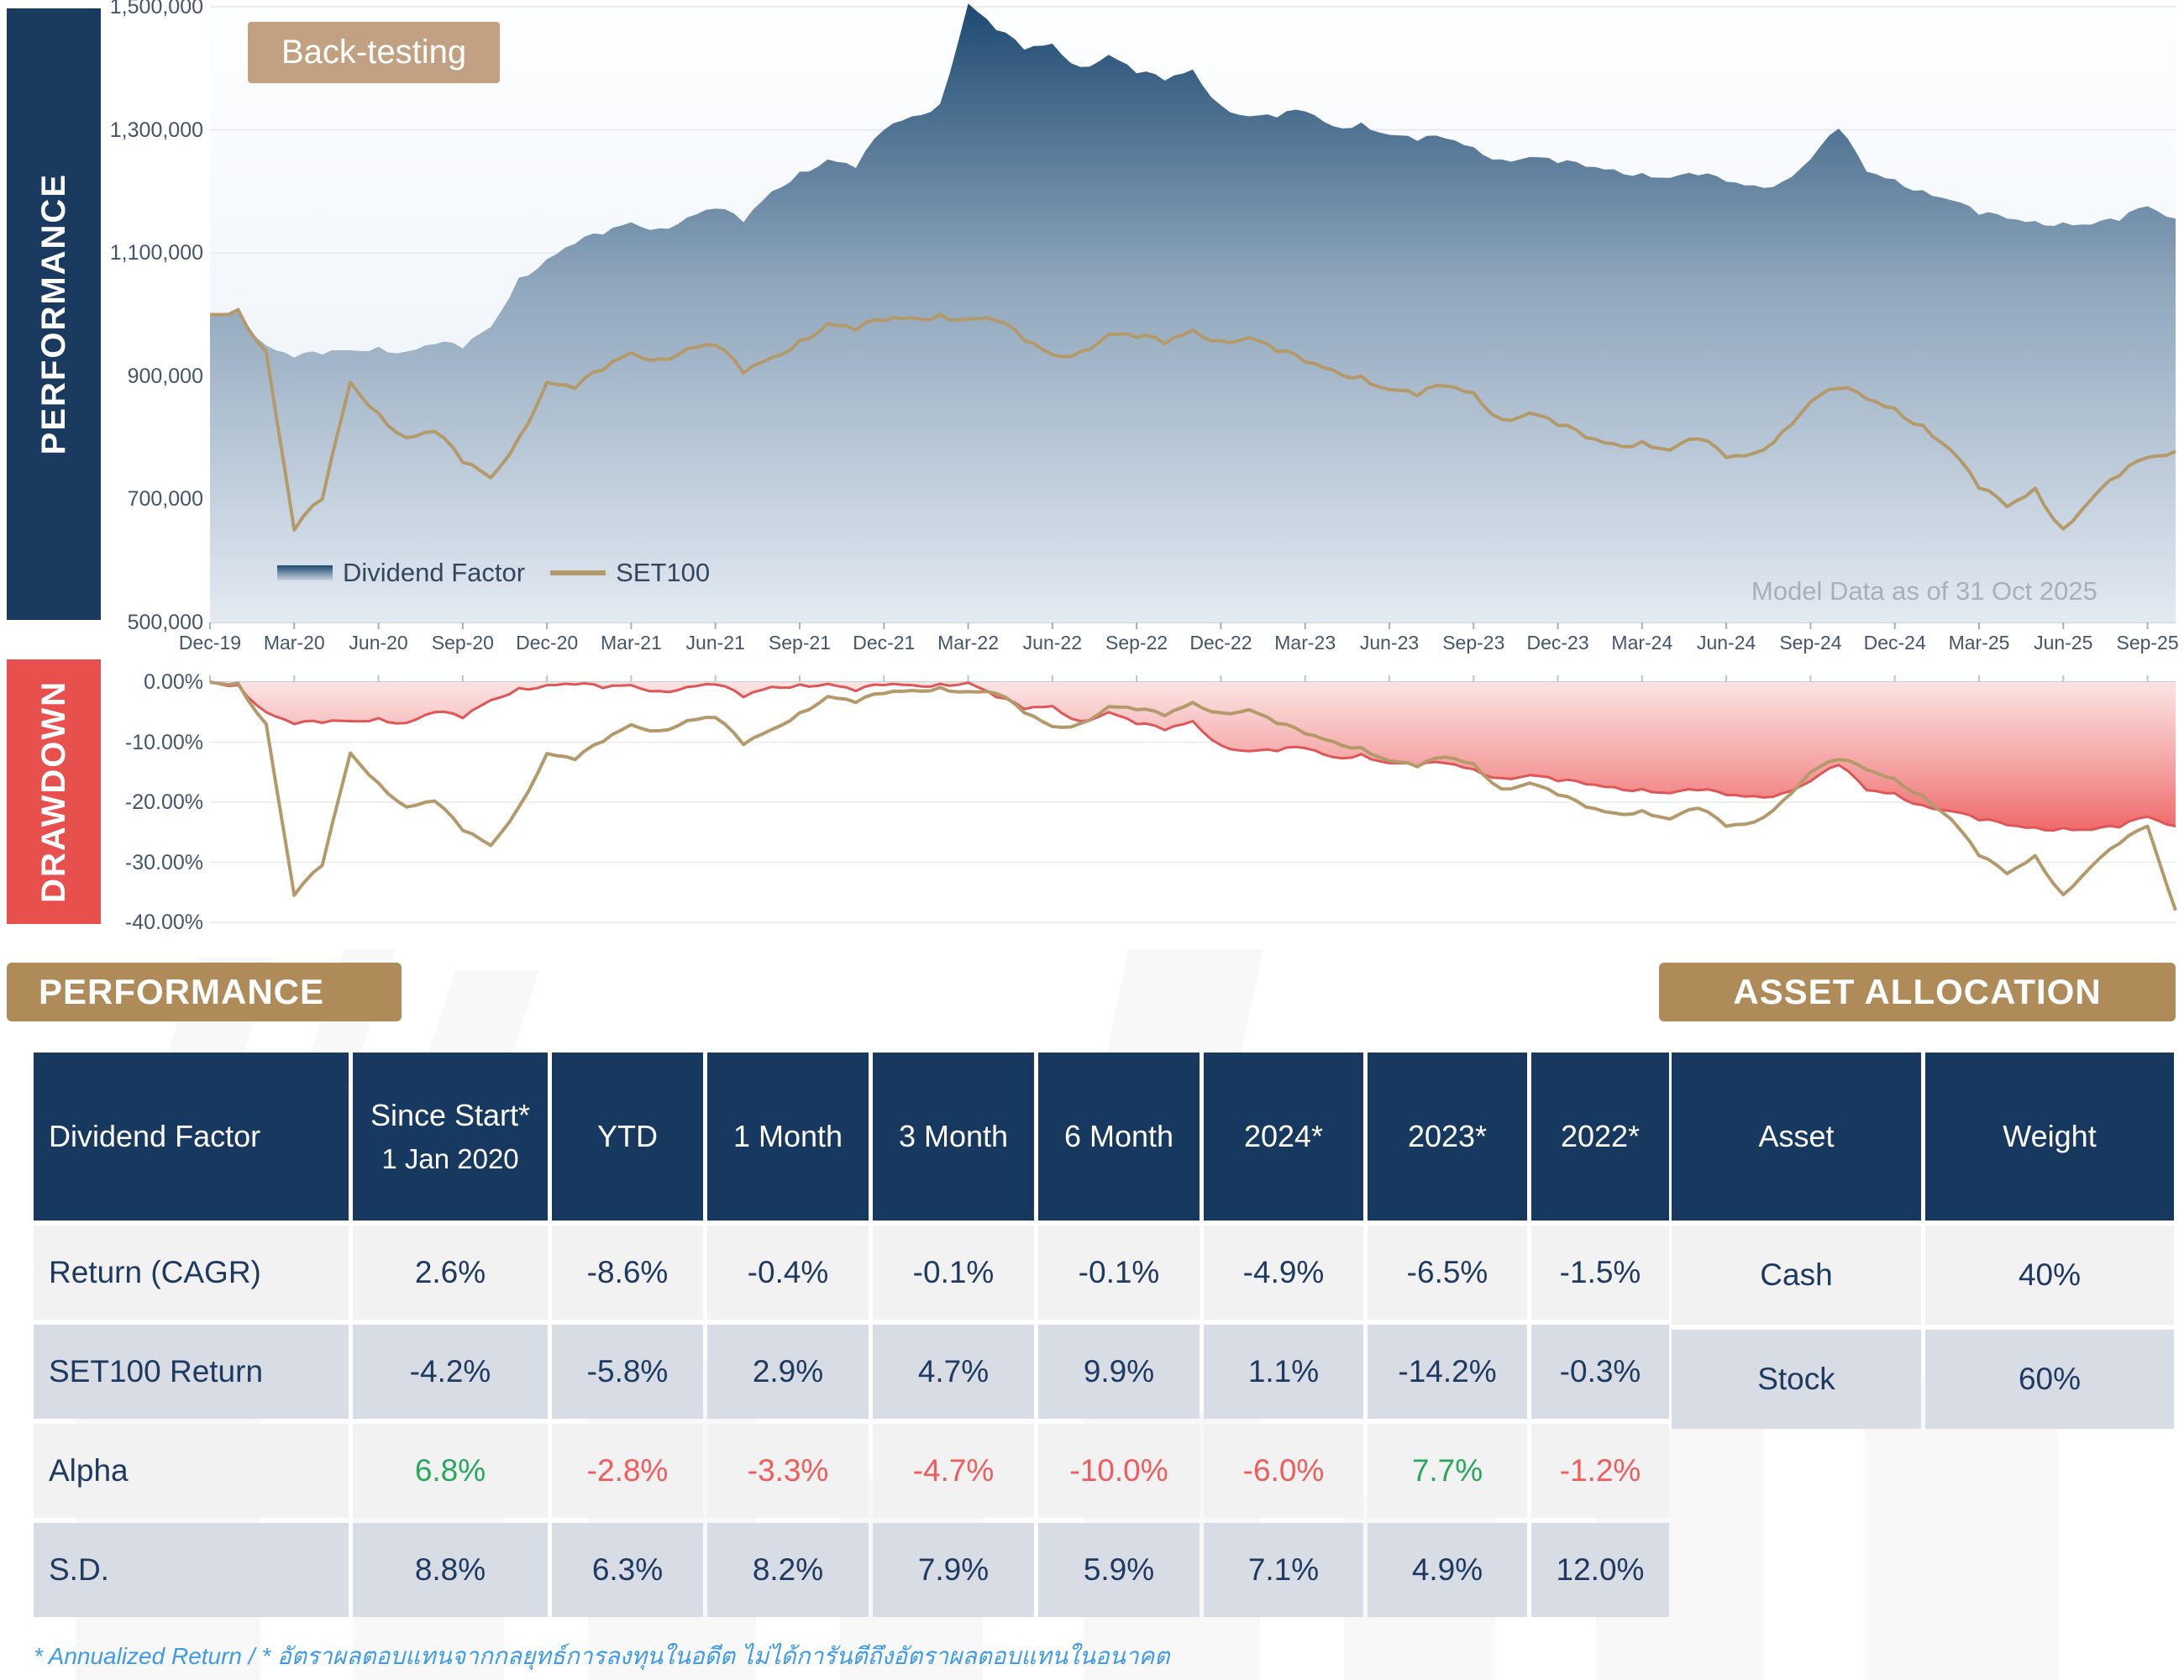  I want to click on column-header: 6 Month, so click(1119, 1137).